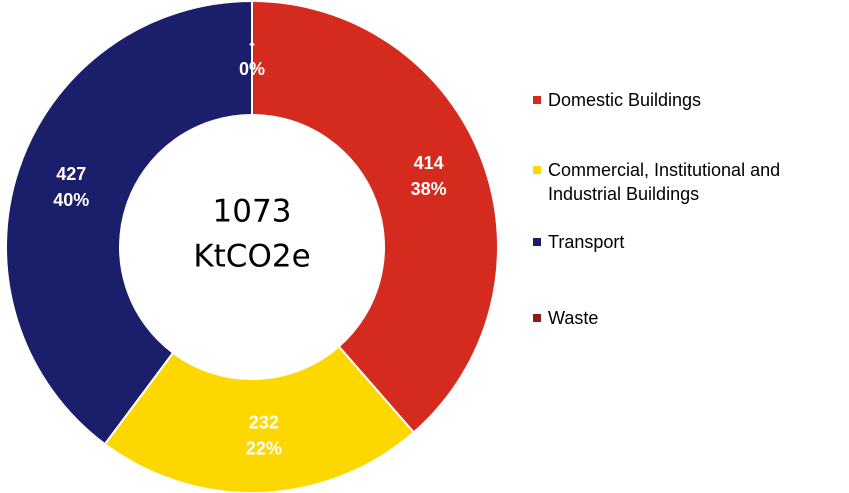  I want to click on center-unit: KtCO2e, so click(251, 257).